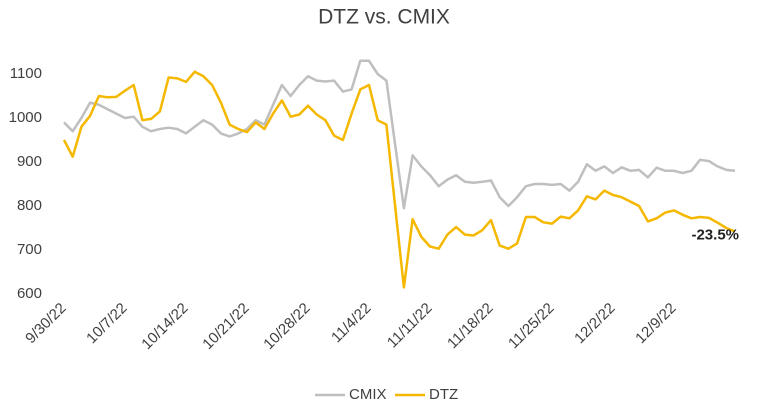  Describe the element at coordinates (443, 394) in the screenshot. I see `legend-label: DTZ` at that location.